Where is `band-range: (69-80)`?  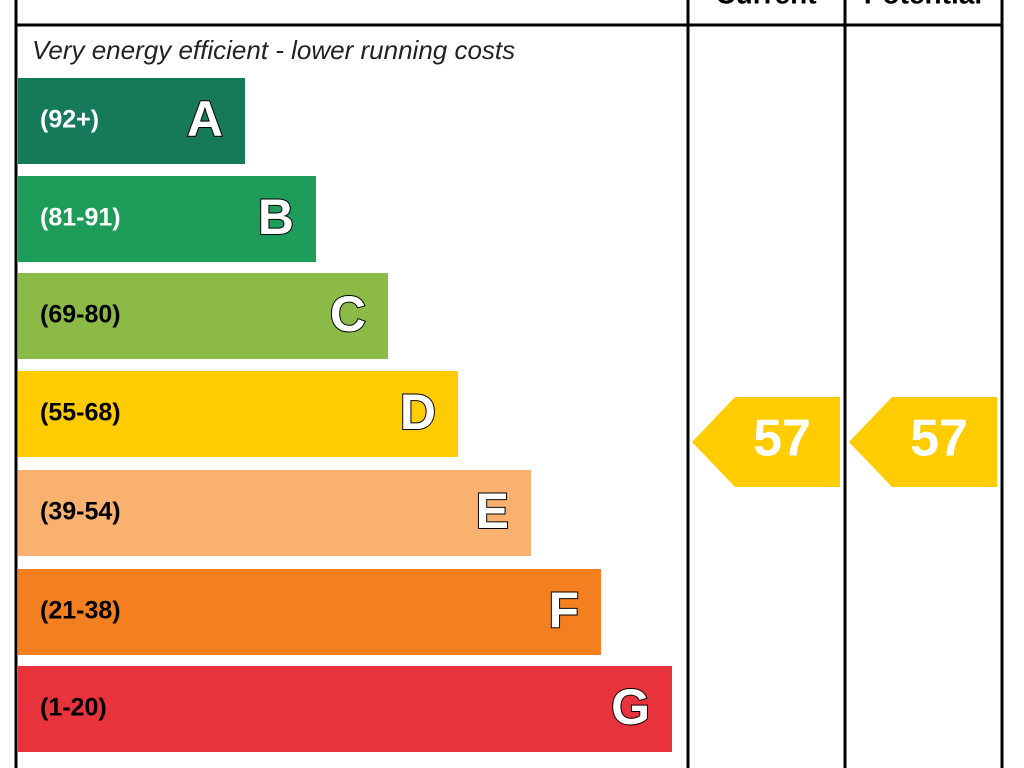
band-range: (69-80) is located at coordinates (80, 315).